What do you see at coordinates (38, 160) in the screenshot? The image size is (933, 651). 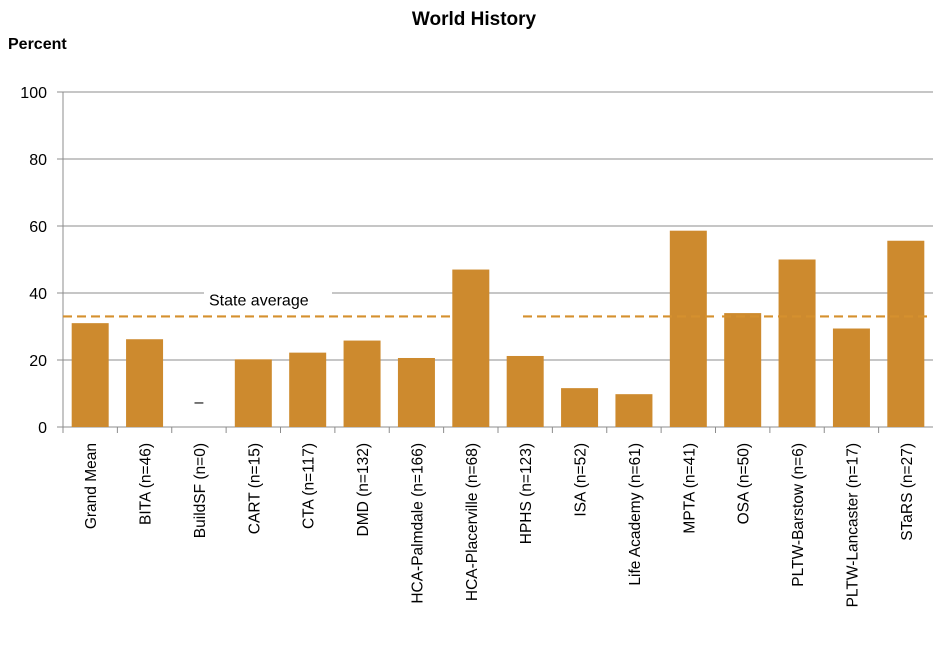 I see `y-tick-label-80: 80` at bounding box center [38, 160].